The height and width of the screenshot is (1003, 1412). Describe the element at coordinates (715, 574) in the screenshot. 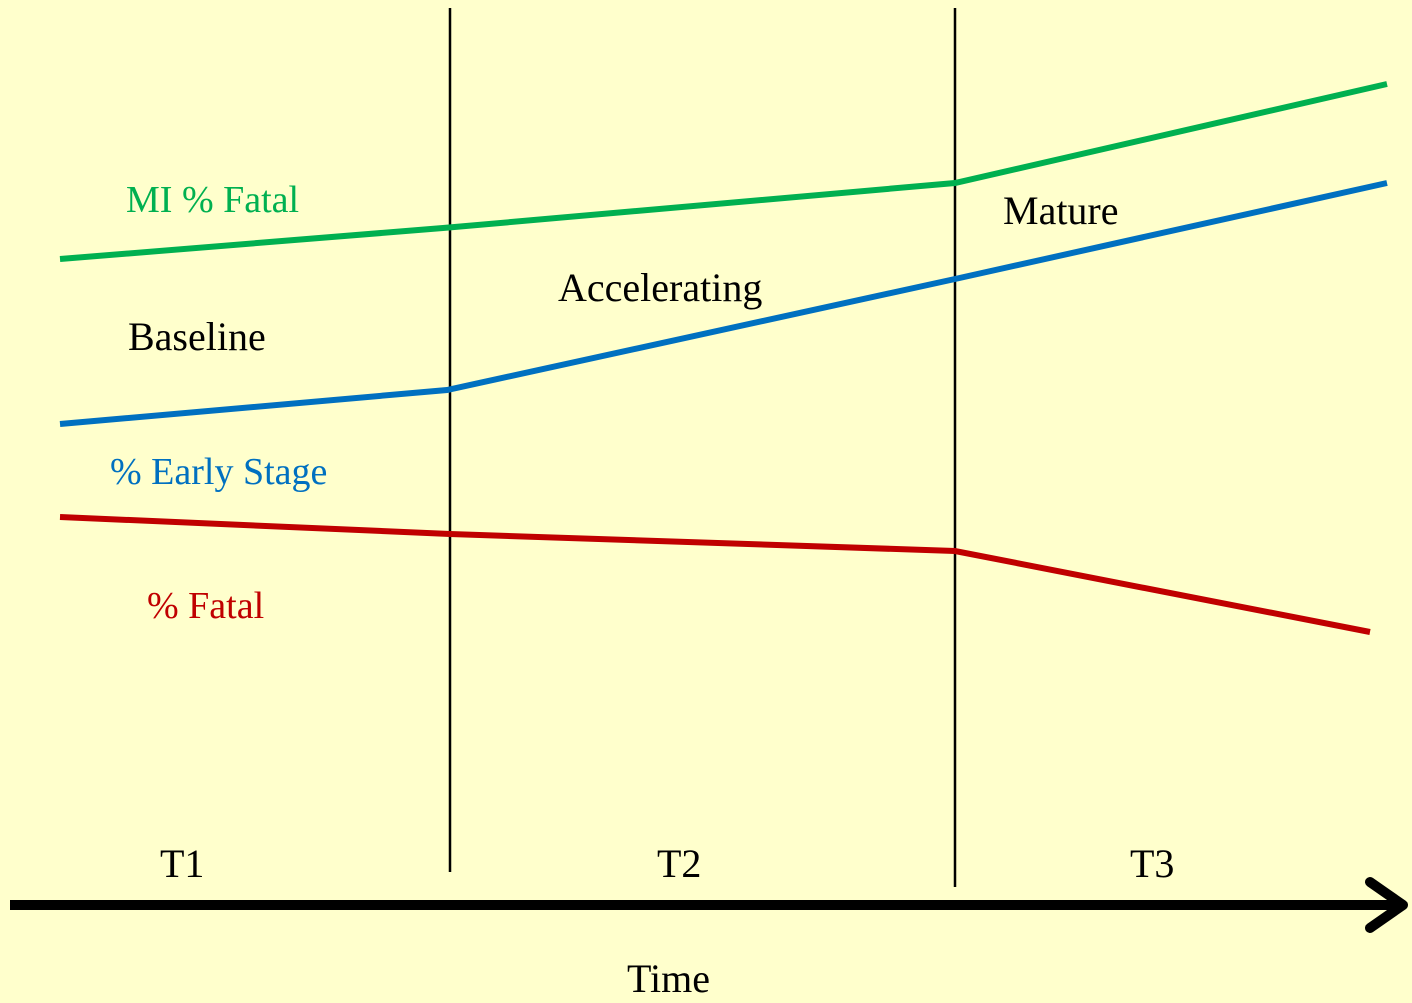

I see `fatal-trend` at that location.